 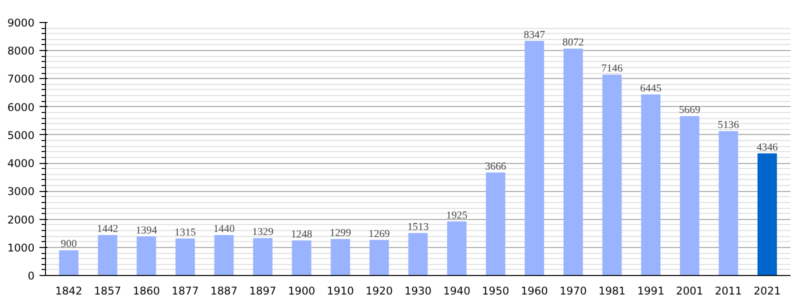 I want to click on x-tick-label: 1940, so click(x=457, y=291).